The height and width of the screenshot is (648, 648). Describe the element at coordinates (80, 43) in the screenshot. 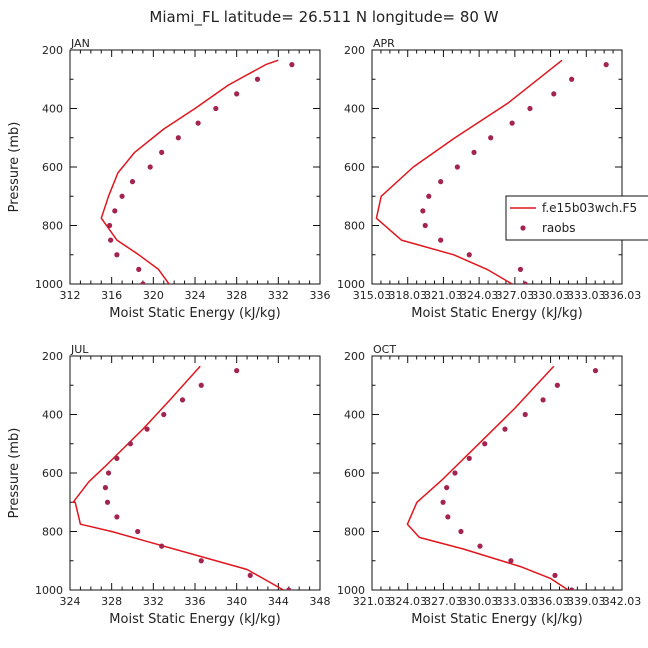

I see `jan-title: JAN` at that location.